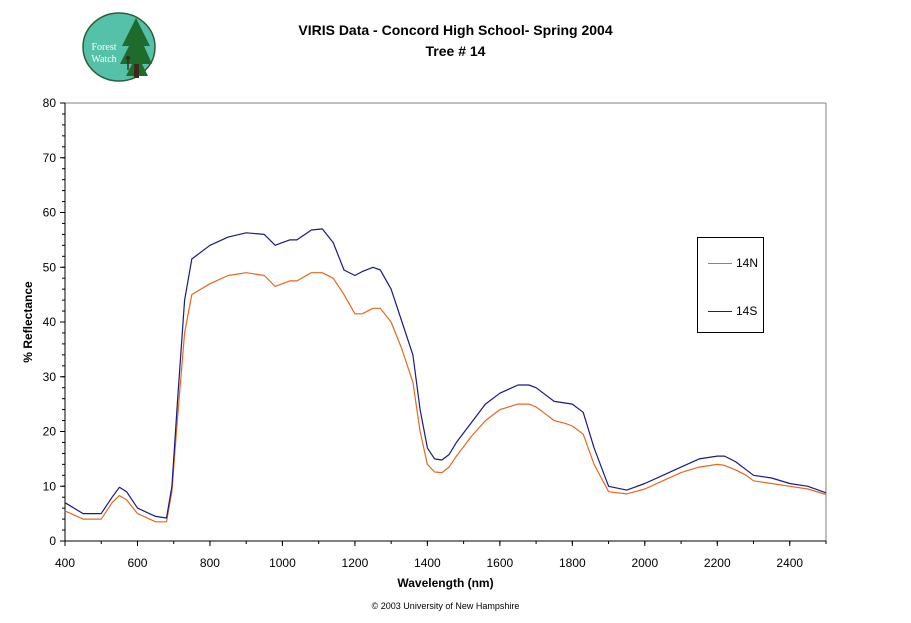 This screenshot has width=911, height=623. What do you see at coordinates (455, 51) in the screenshot?
I see `chart-subtitle: Tree # 14` at bounding box center [455, 51].